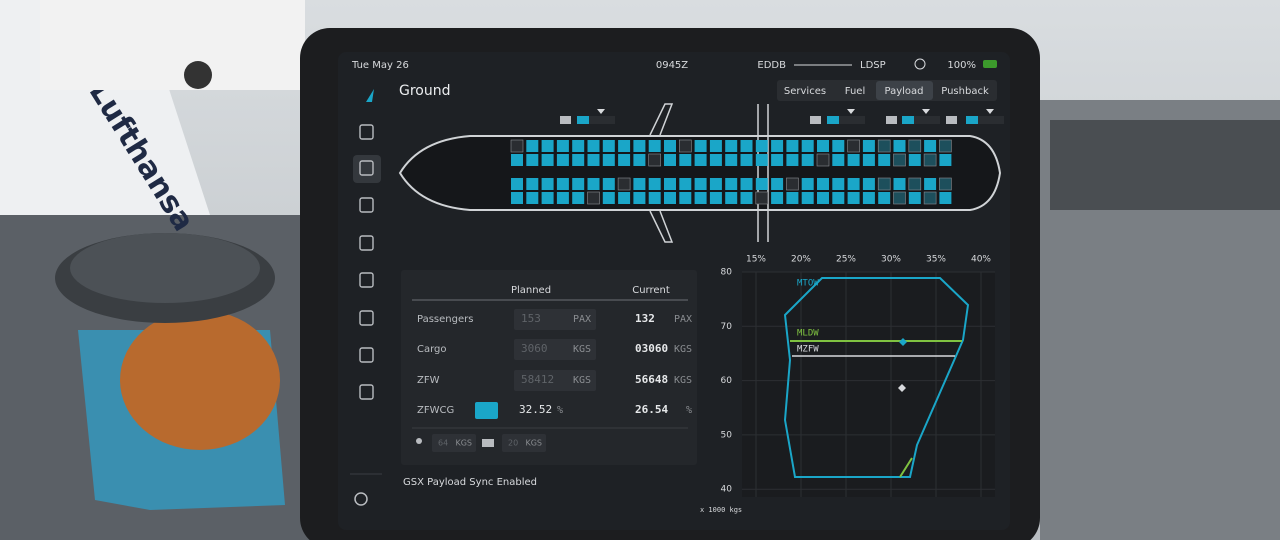 This screenshot has height=544, width=1280. What do you see at coordinates (903, 342) in the screenshot?
I see `planned-cg-marker` at bounding box center [903, 342].